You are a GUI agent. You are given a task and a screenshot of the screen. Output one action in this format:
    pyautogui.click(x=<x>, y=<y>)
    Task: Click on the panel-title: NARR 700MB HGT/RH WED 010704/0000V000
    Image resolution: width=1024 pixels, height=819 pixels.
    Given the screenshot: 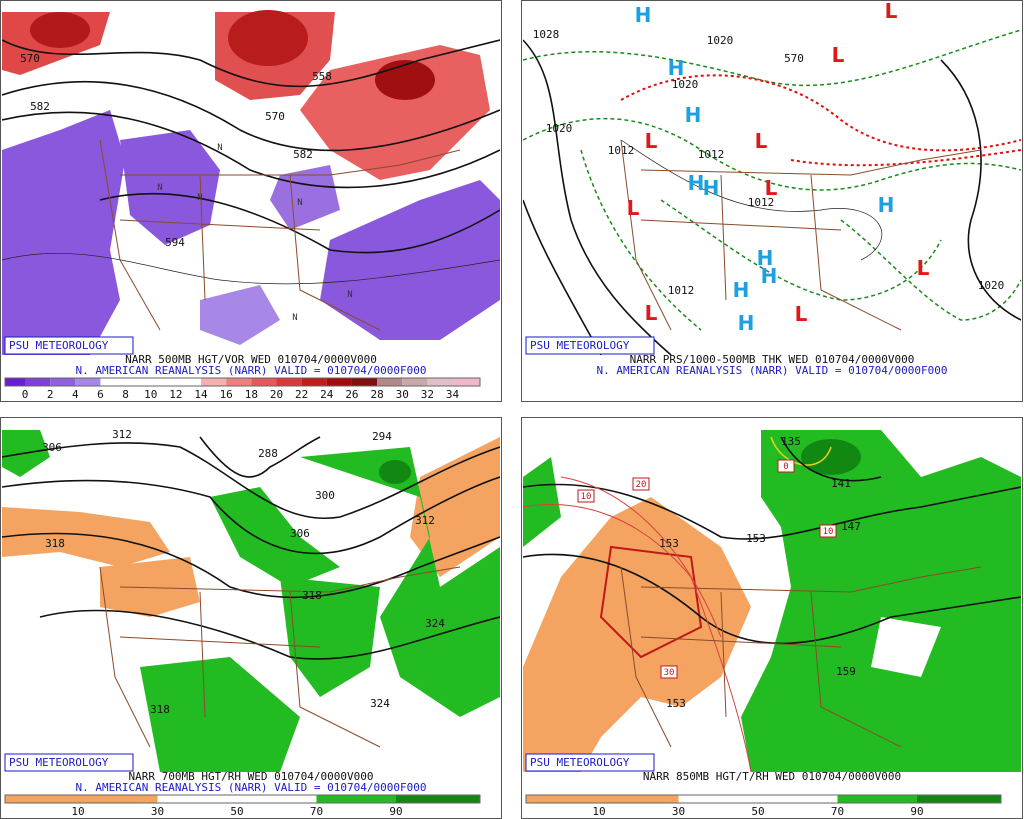 What is the action you would take?
    pyautogui.click(x=250, y=776)
    